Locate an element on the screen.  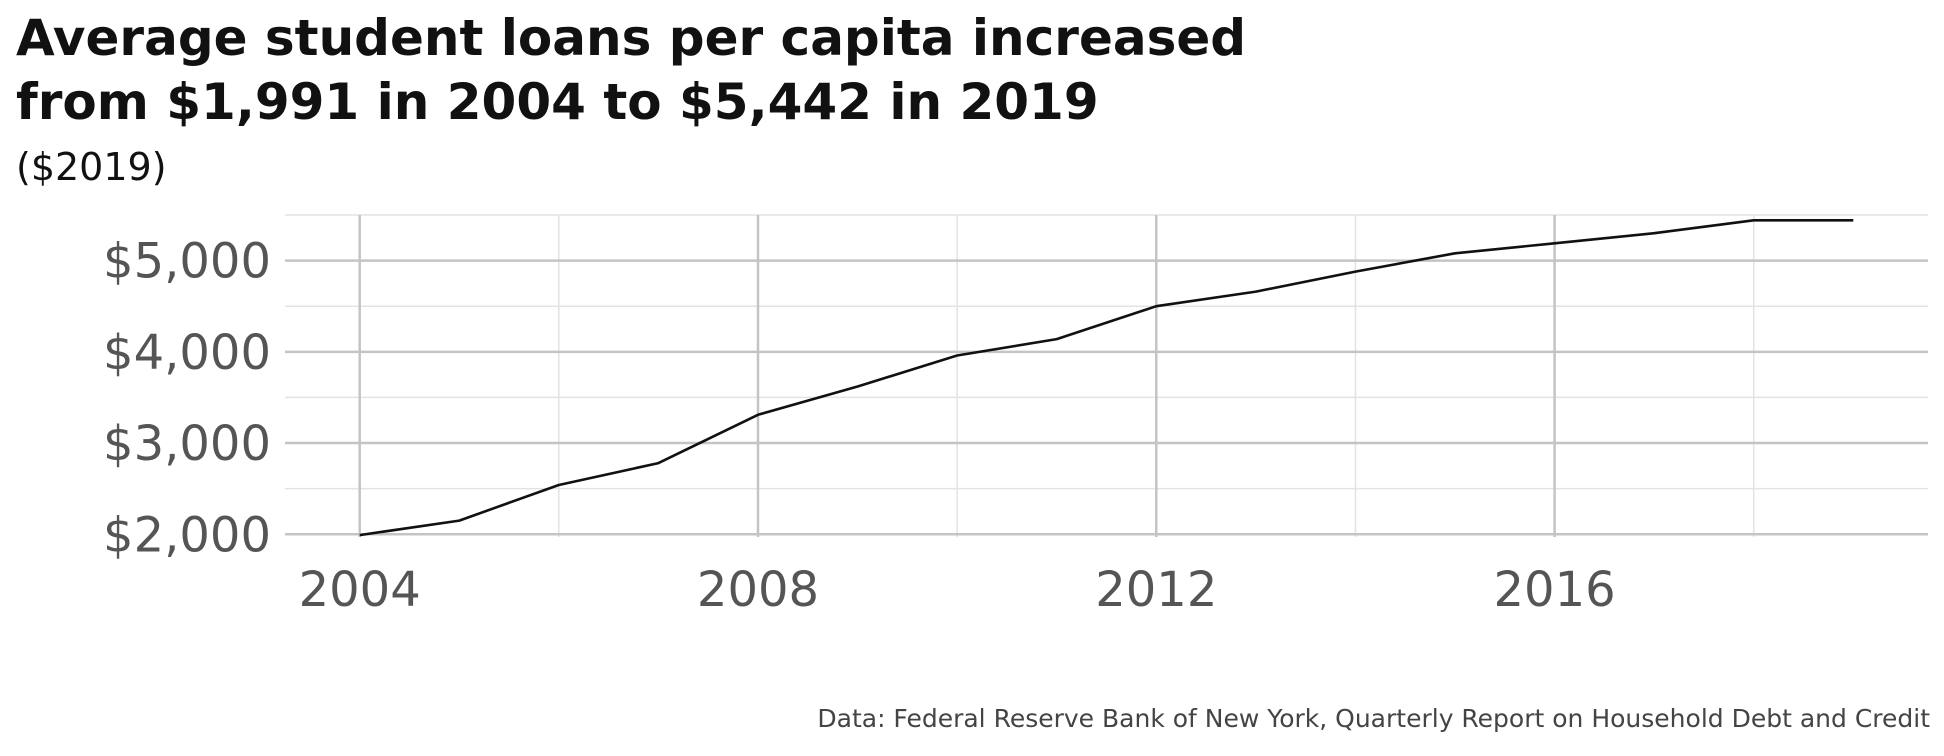
x-tick-label: 2012 is located at coordinates (1156, 590).